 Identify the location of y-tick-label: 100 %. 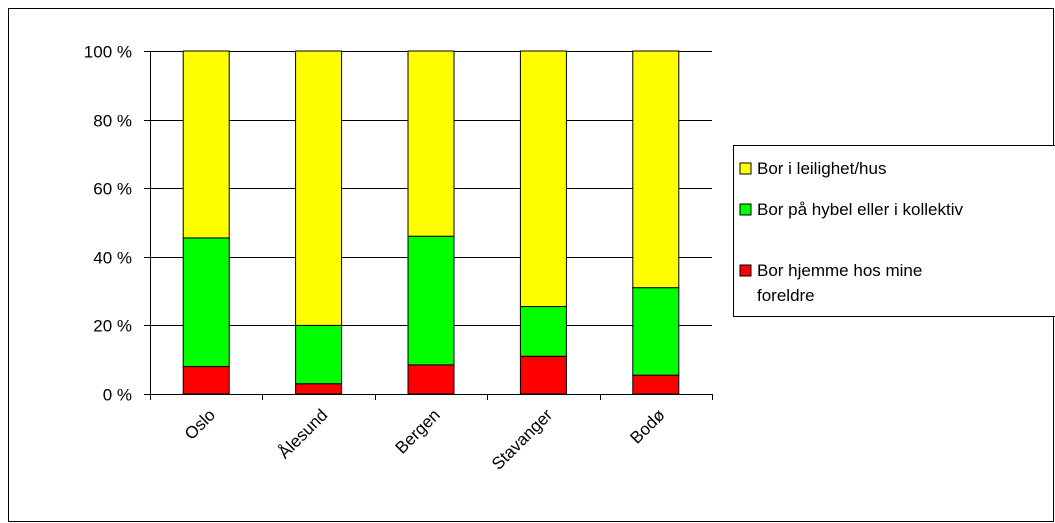
(108, 52).